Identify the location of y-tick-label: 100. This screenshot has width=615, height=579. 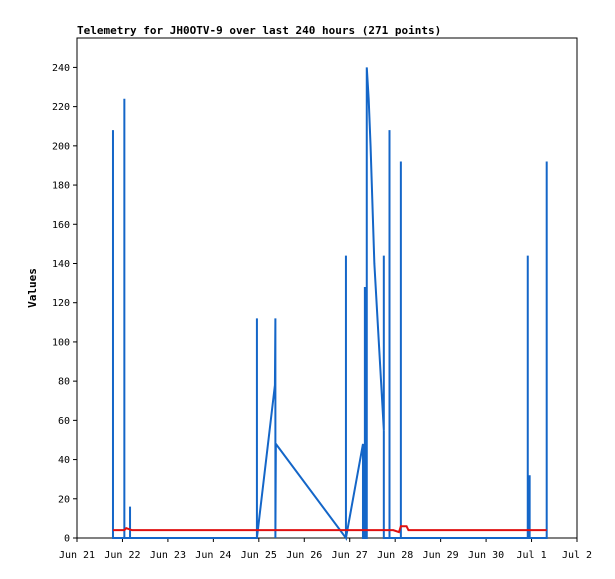
(61, 342).